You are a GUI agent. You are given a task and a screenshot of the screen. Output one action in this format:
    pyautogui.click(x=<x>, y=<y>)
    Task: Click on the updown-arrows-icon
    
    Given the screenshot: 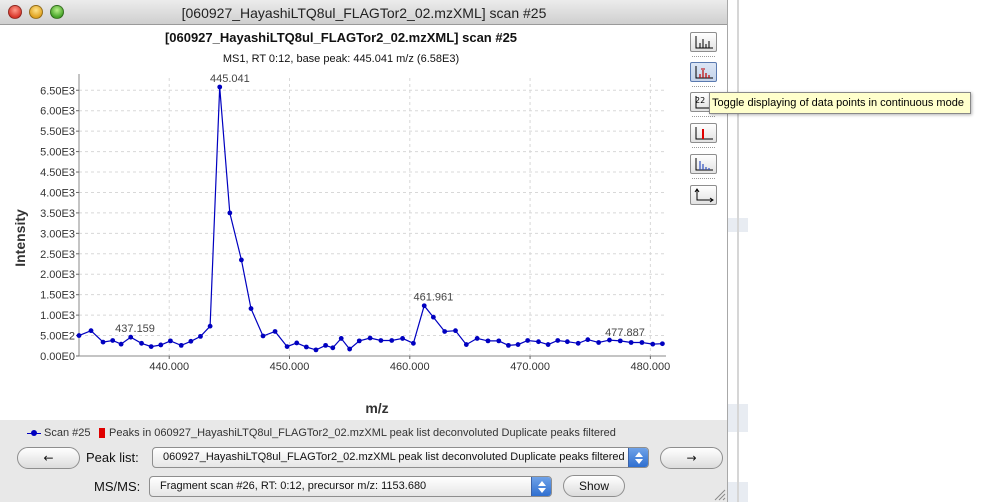 What is the action you would take?
    pyautogui.click(x=639, y=458)
    